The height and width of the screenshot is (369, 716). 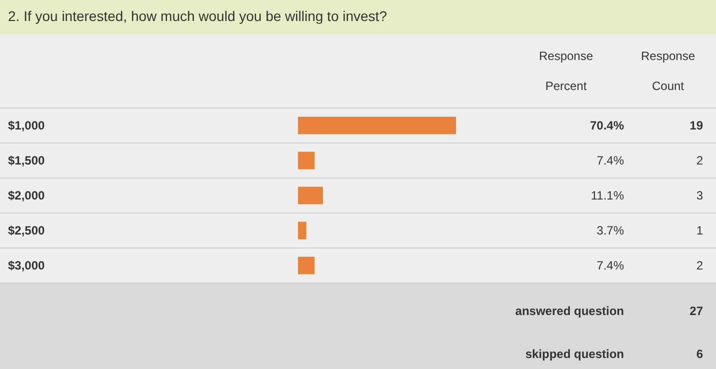 What do you see at coordinates (607, 195) in the screenshot?
I see `data-label: 11.1%` at bounding box center [607, 195].